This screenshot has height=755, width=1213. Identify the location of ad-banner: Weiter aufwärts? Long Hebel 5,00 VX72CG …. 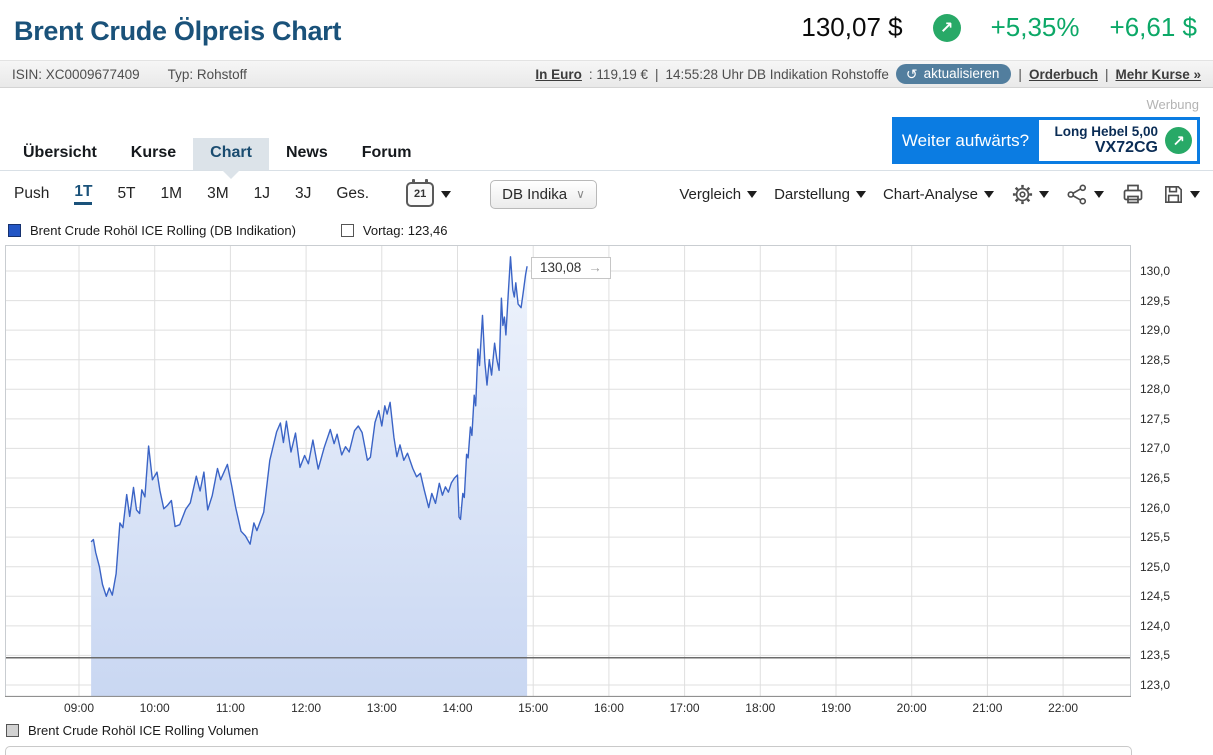
(1046, 140).